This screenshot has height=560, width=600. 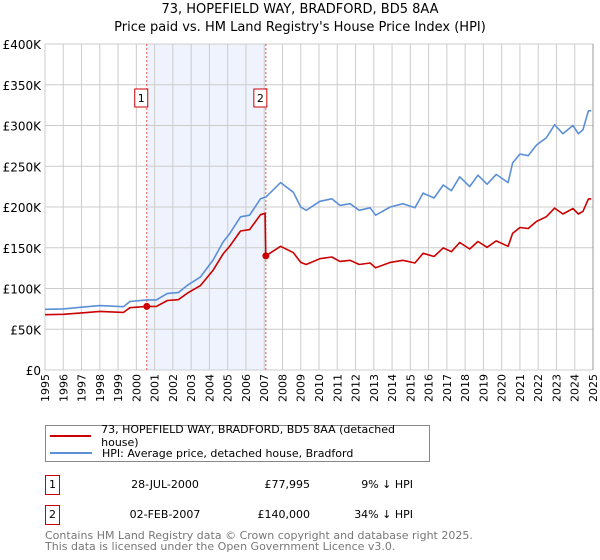 What do you see at coordinates (520, 388) in the screenshot?
I see `x-tick-label: 2021` at bounding box center [520, 388].